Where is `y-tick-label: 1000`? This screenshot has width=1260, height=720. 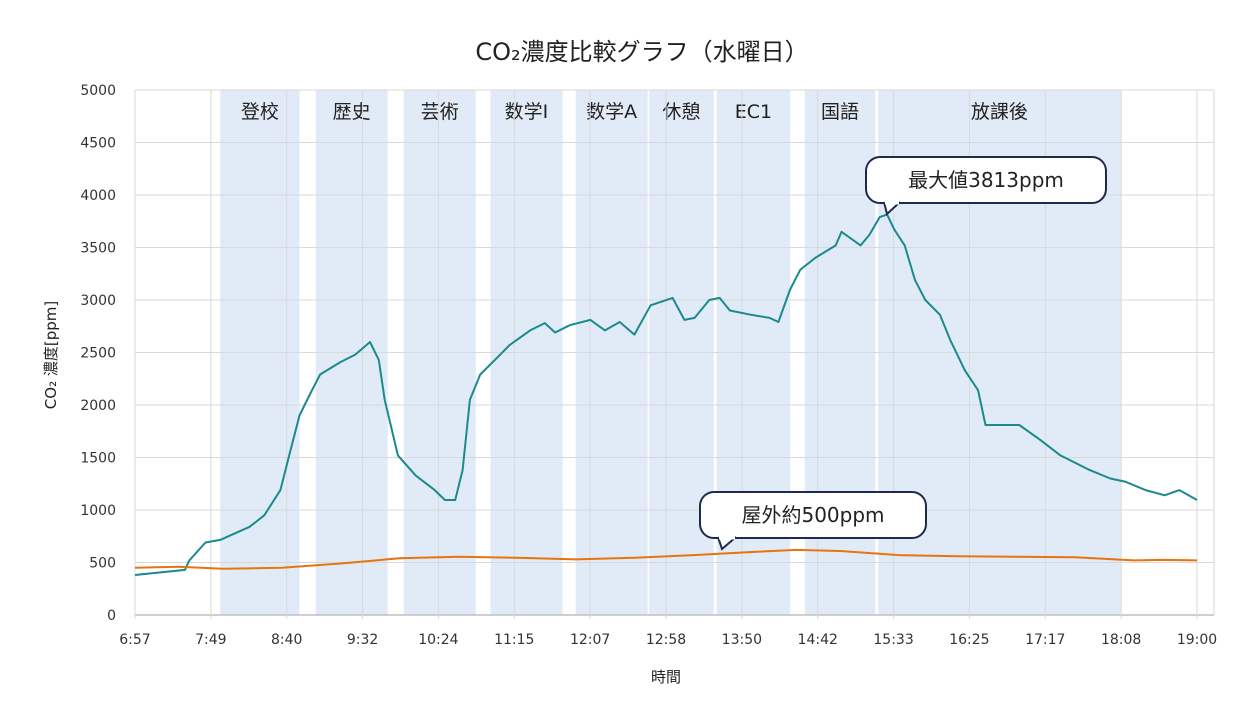 y-tick-label: 1000 is located at coordinates (98, 511).